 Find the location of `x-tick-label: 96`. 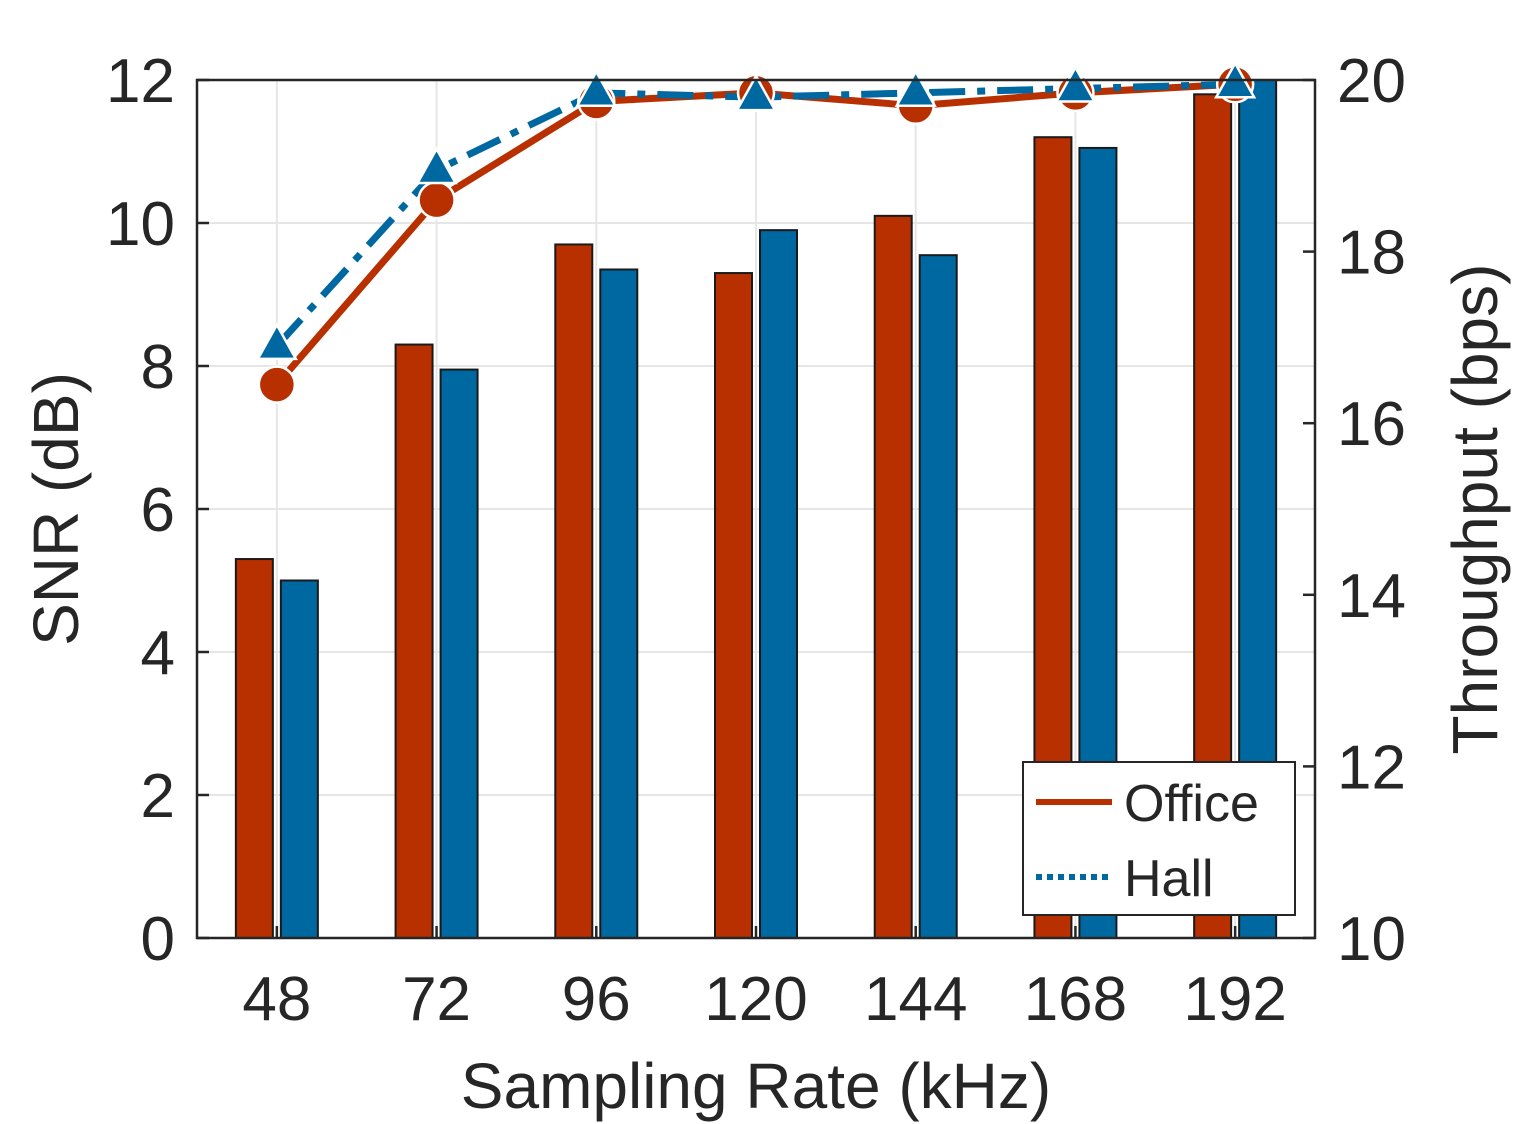

x-tick-label: 96 is located at coordinates (596, 999).